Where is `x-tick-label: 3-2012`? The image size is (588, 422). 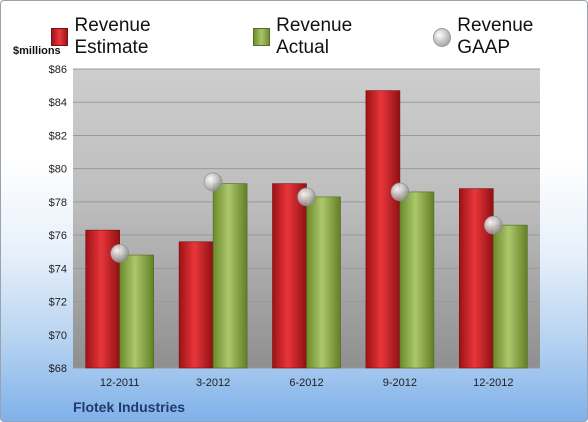
x-tick-label: 3-2012 is located at coordinates (213, 383).